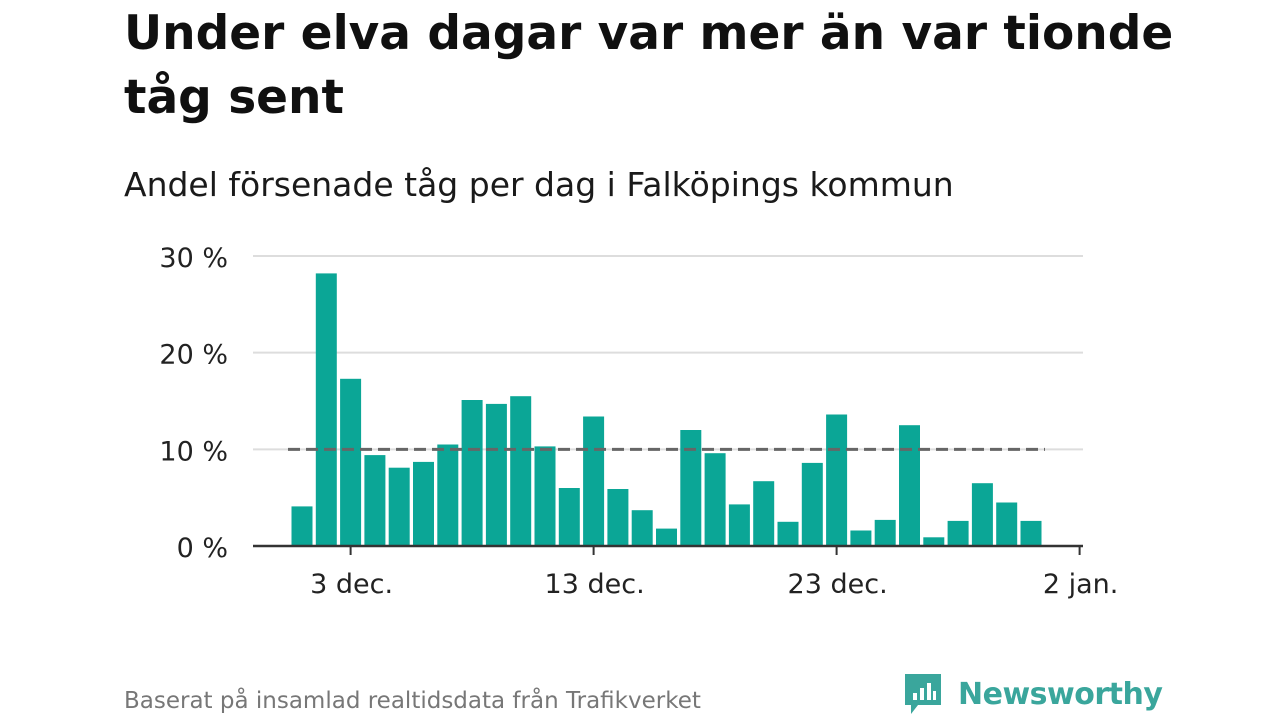  Describe the element at coordinates (923, 694) in the screenshot. I see `newsworthy-logo-icon` at that location.